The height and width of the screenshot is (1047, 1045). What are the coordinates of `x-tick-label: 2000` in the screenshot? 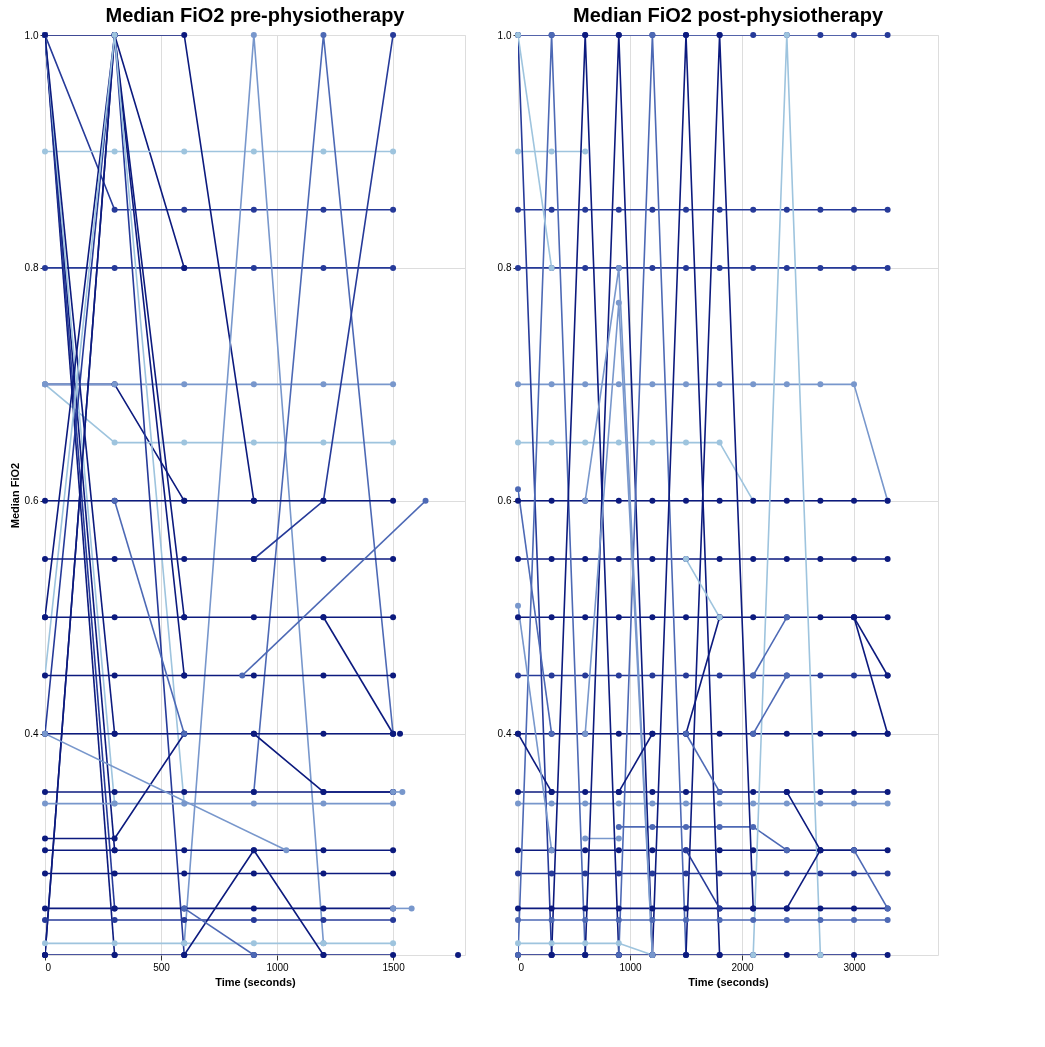 It's located at (743, 967).